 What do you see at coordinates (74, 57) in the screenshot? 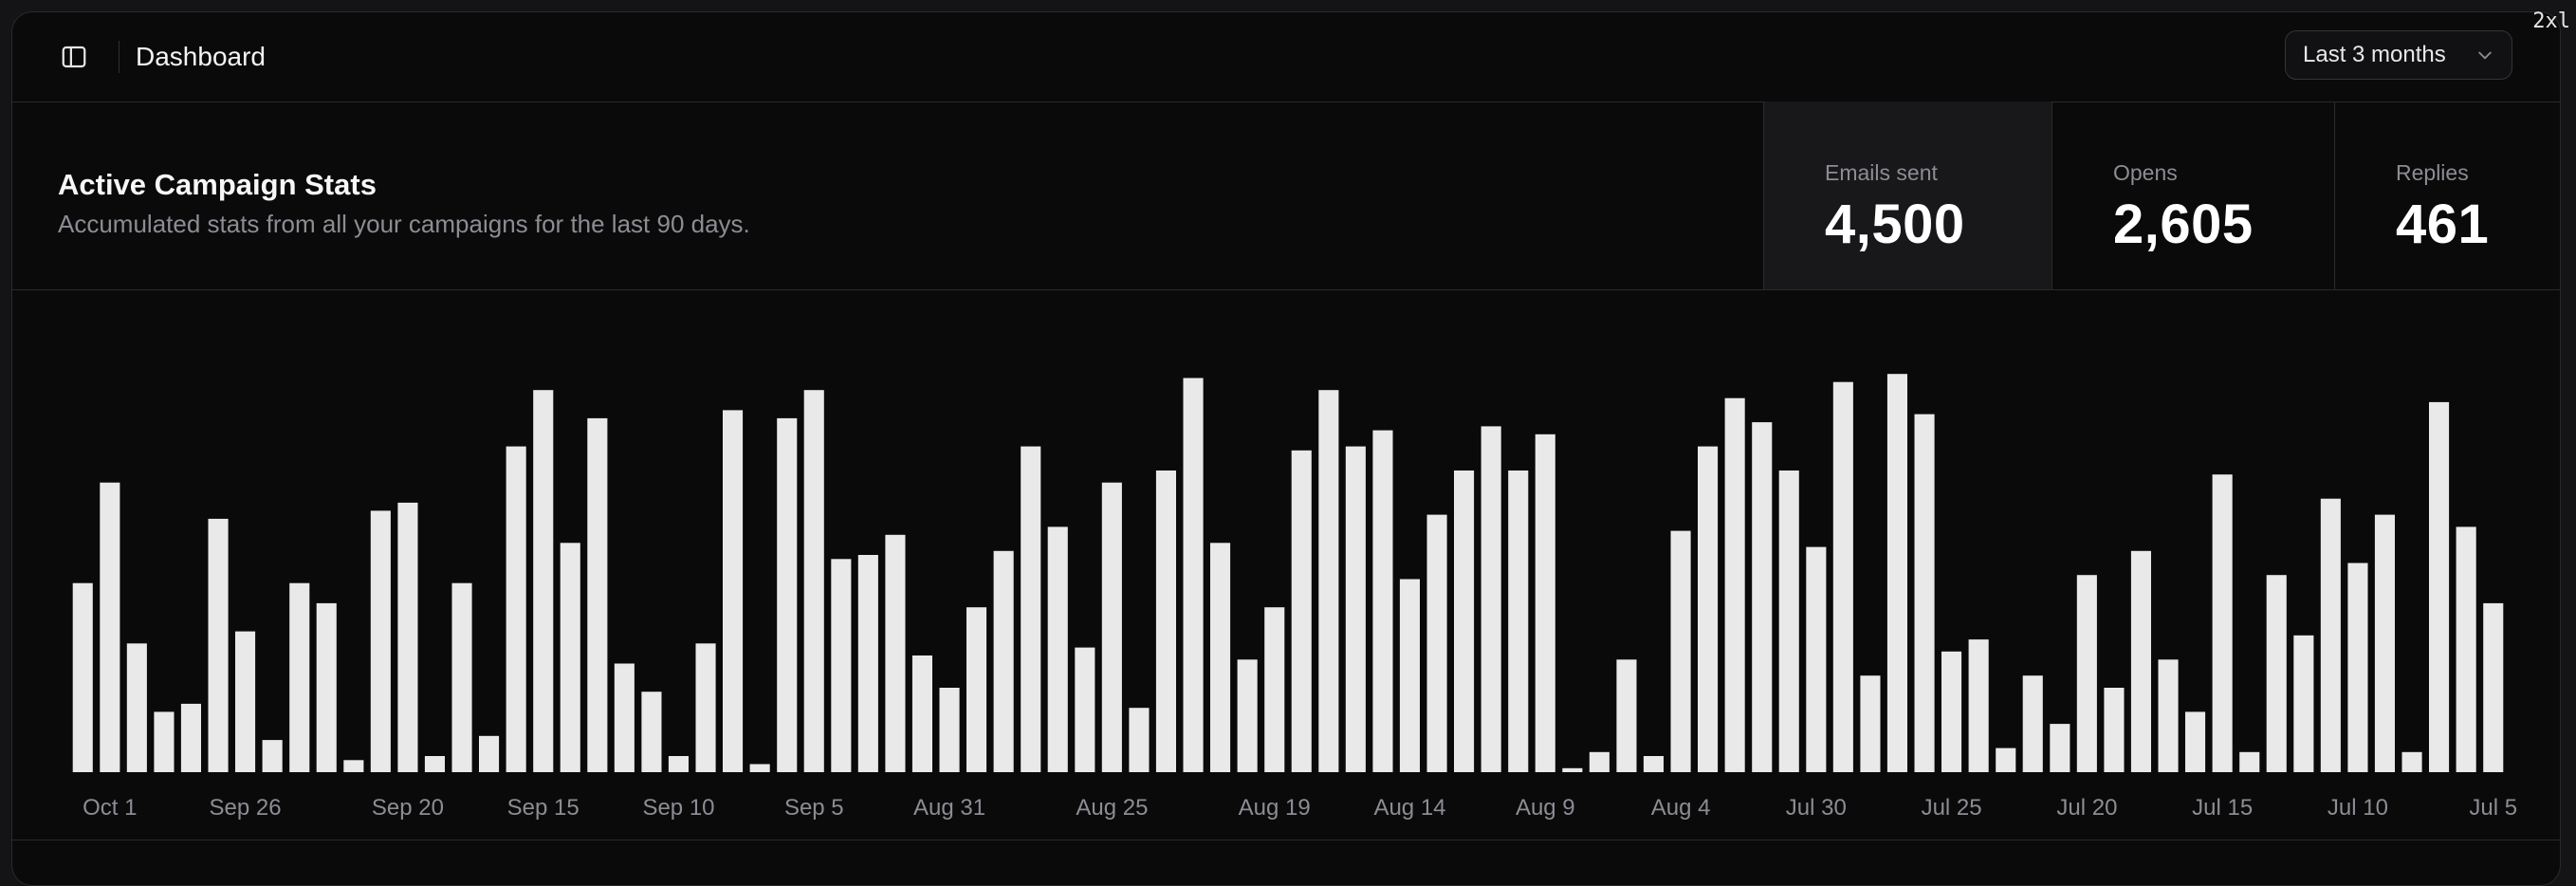
I see `sidebar-toggle-button` at bounding box center [74, 57].